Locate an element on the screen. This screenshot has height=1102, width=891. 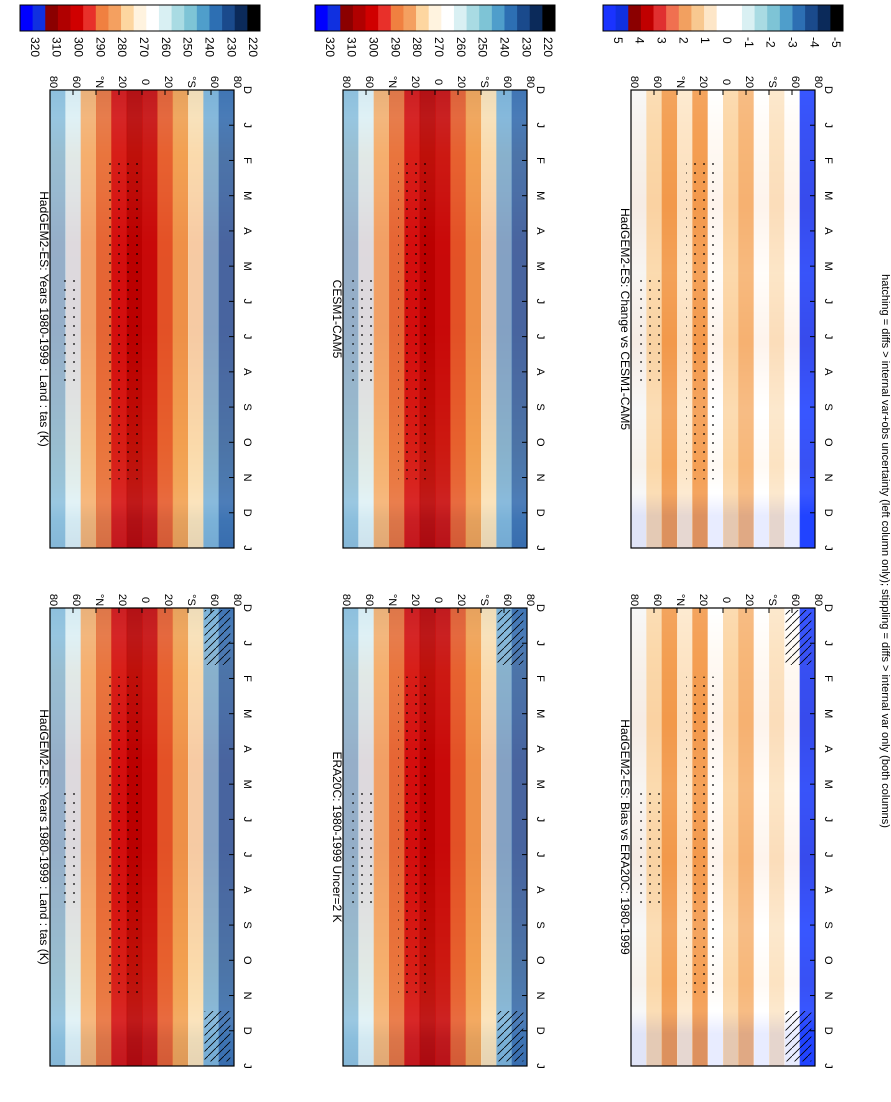
lat-tick-label: °N is located at coordinates (392, 82).